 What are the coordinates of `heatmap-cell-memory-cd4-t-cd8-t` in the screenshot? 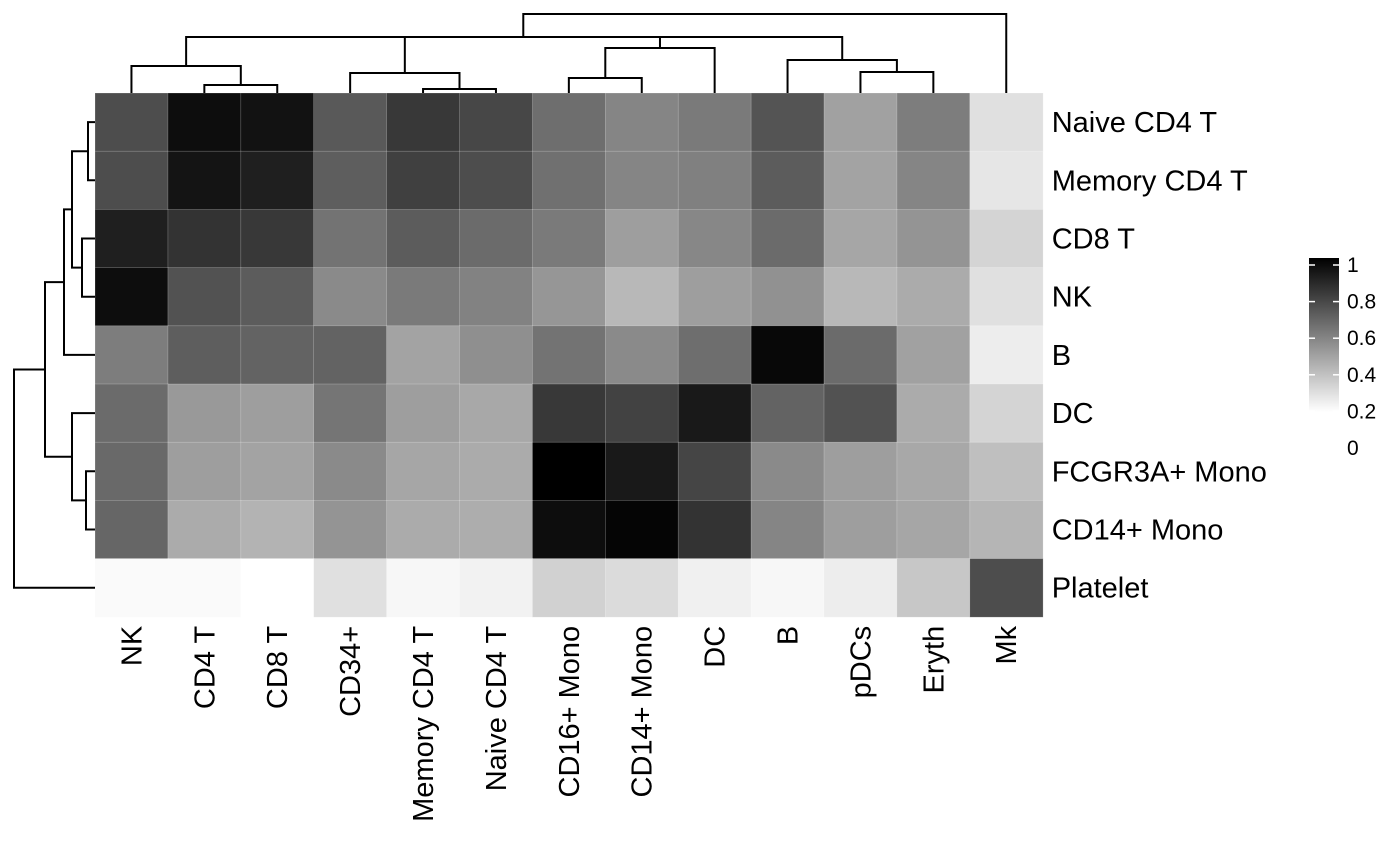 It's located at (277, 180).